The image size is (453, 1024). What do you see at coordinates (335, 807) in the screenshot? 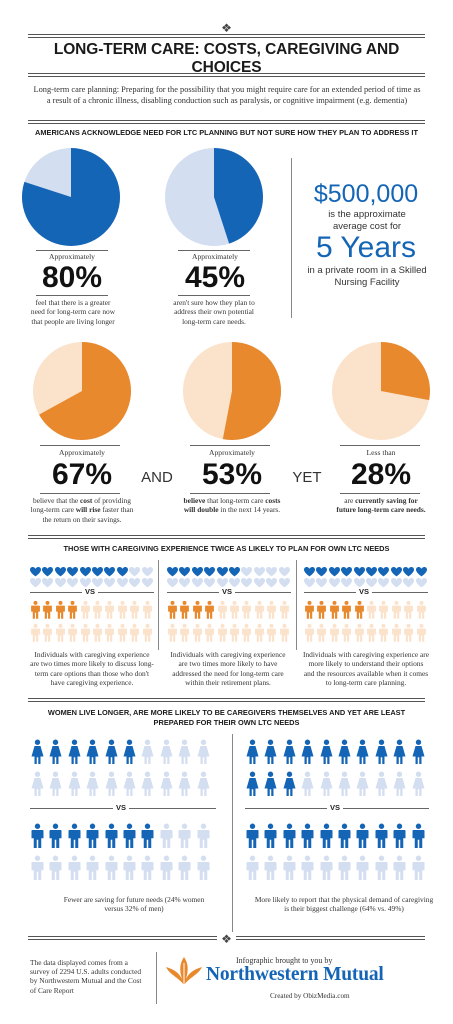
I see `vs-label: VS` at bounding box center [335, 807].